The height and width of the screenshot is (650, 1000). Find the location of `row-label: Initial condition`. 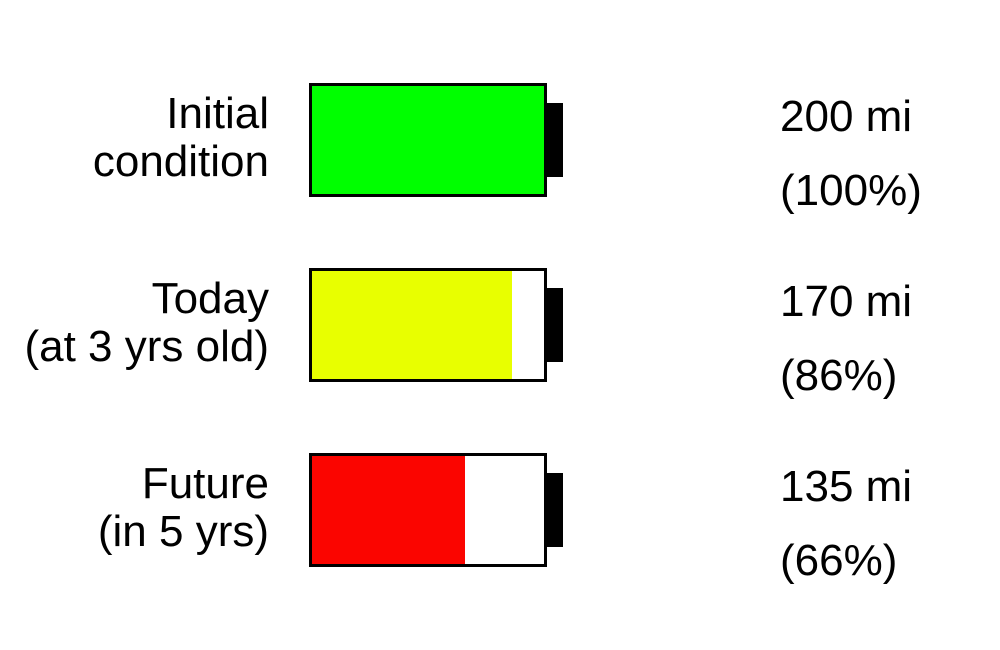

row-label: Initial condition is located at coordinates (181, 138).